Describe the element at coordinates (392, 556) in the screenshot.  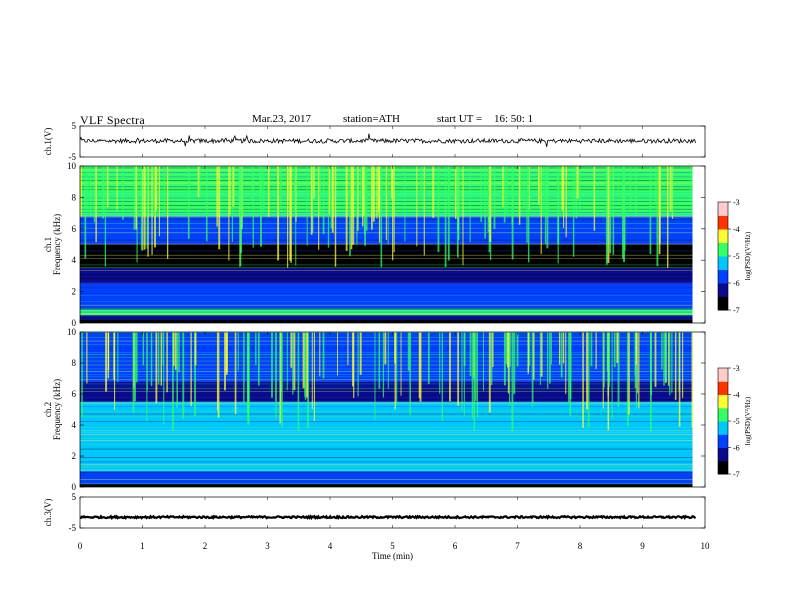
I see `x-axis-label: Time (min)` at that location.